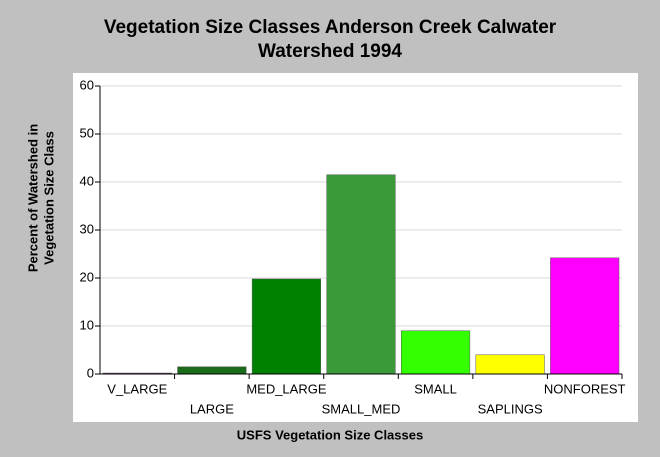 The image size is (660, 457). I want to click on x-axis-title: USFS Vegetation Size Classes, so click(330, 434).